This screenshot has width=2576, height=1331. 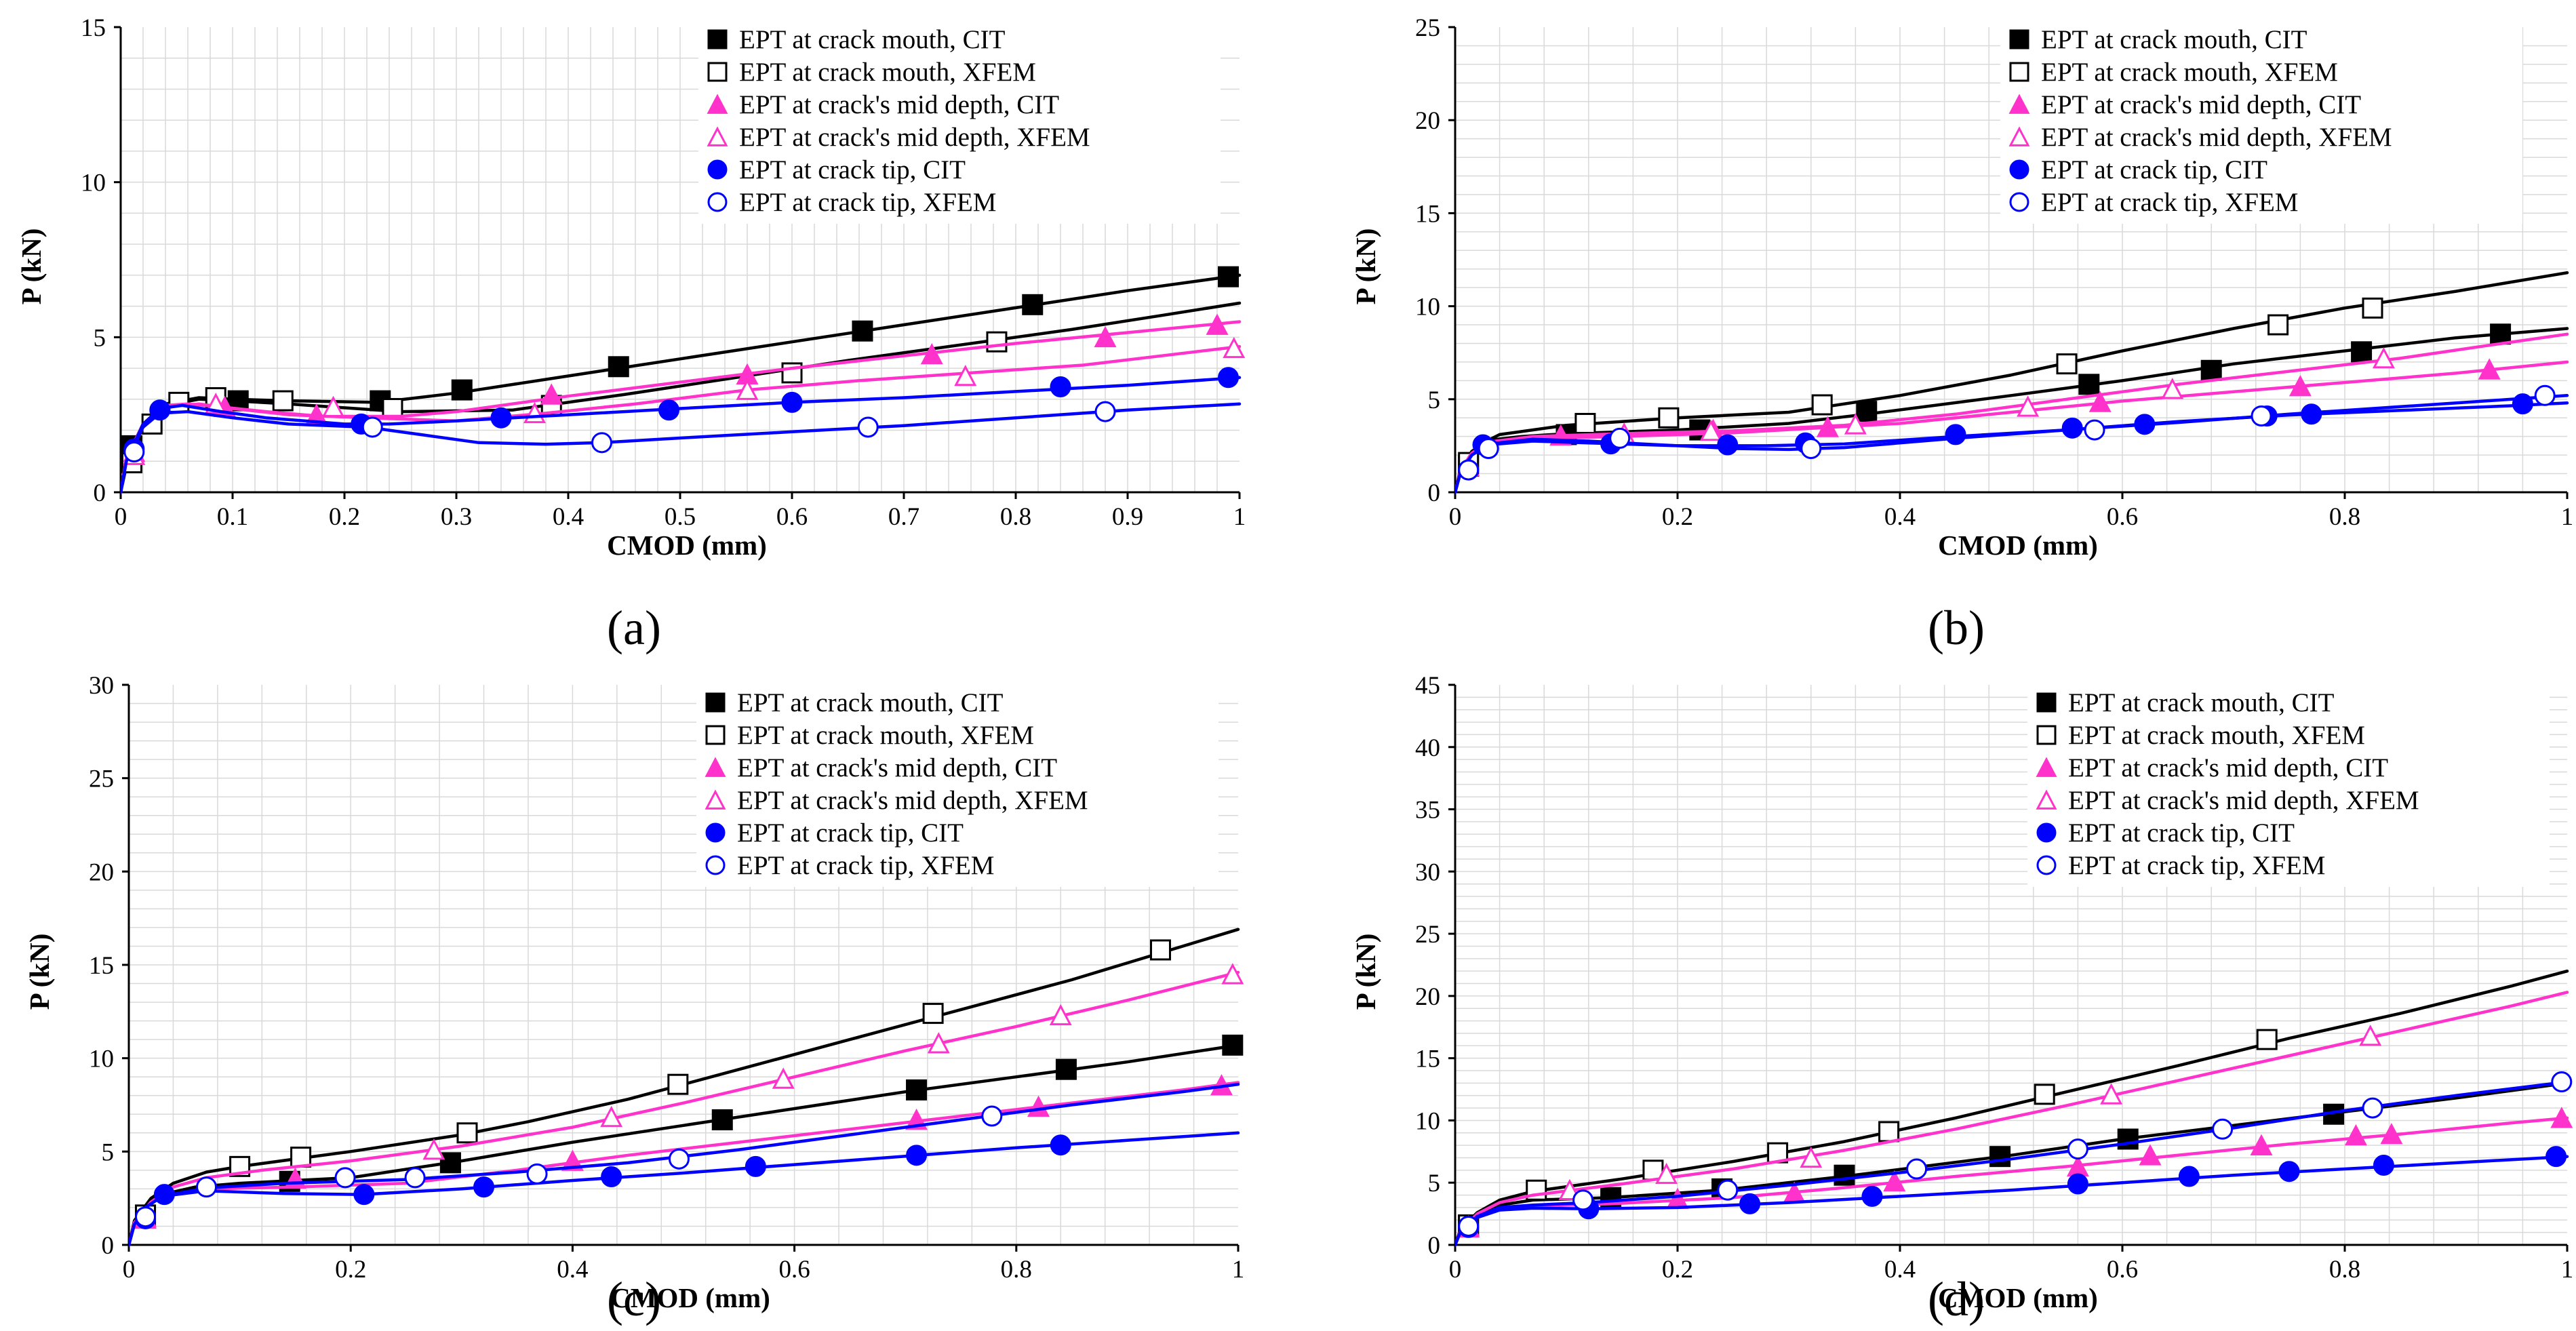 I want to click on legend-item: EPT at crack mouth, CIT, so click(x=2185, y=702).